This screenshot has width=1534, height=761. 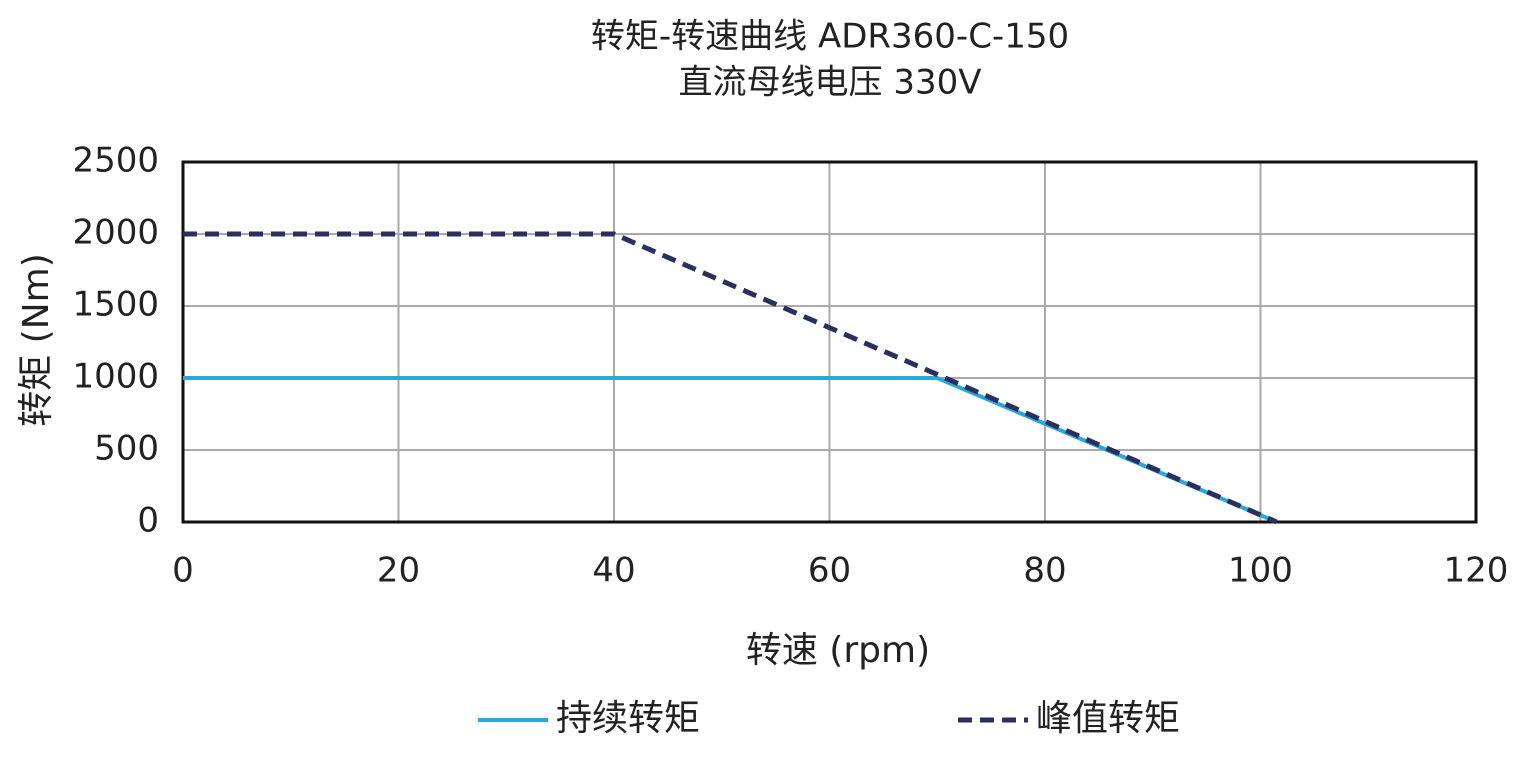 What do you see at coordinates (183, 571) in the screenshot?
I see `x-tick-label: 0` at bounding box center [183, 571].